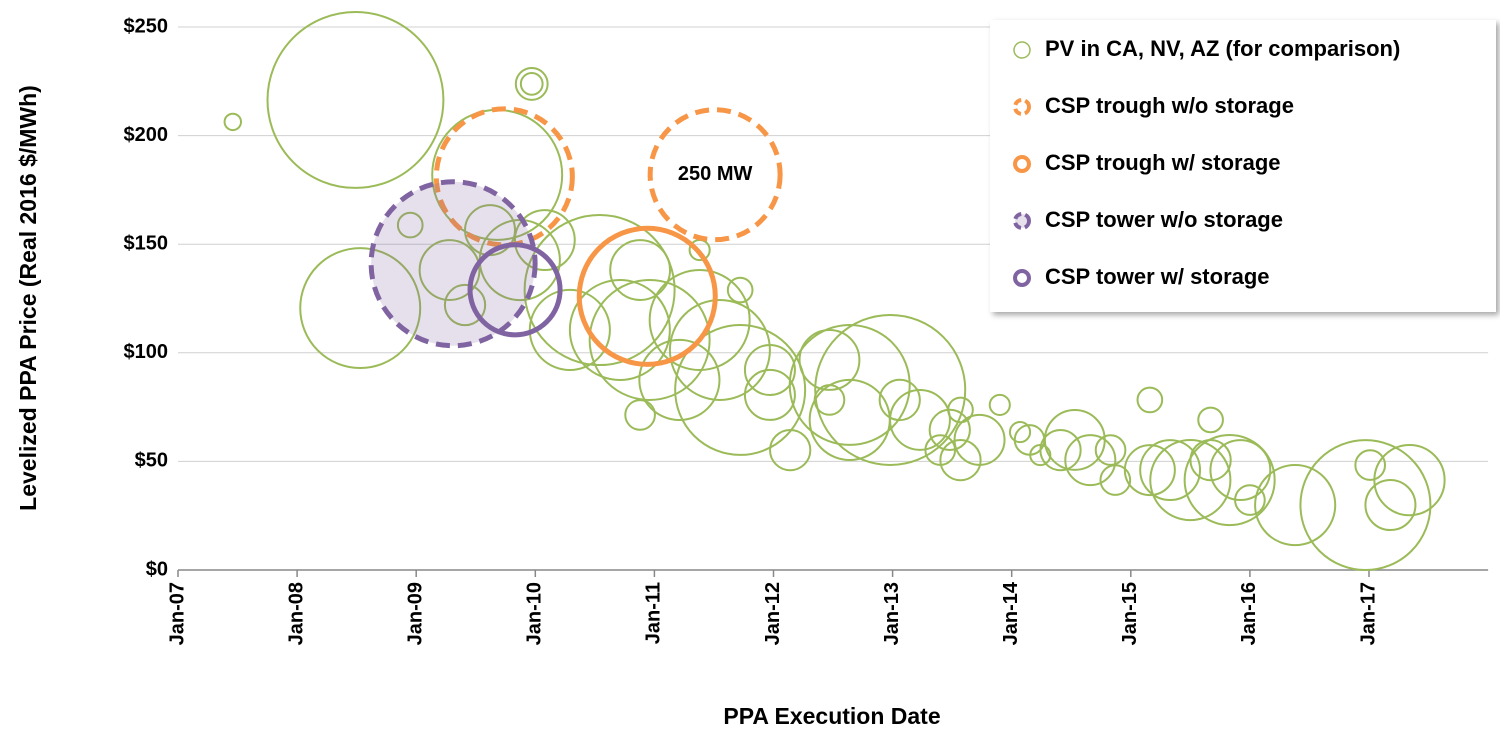 The height and width of the screenshot is (731, 1500). What do you see at coordinates (1222, 48) in the screenshot?
I see `legend-label: PV in CA, NV, AZ (for comparison)` at bounding box center [1222, 48].